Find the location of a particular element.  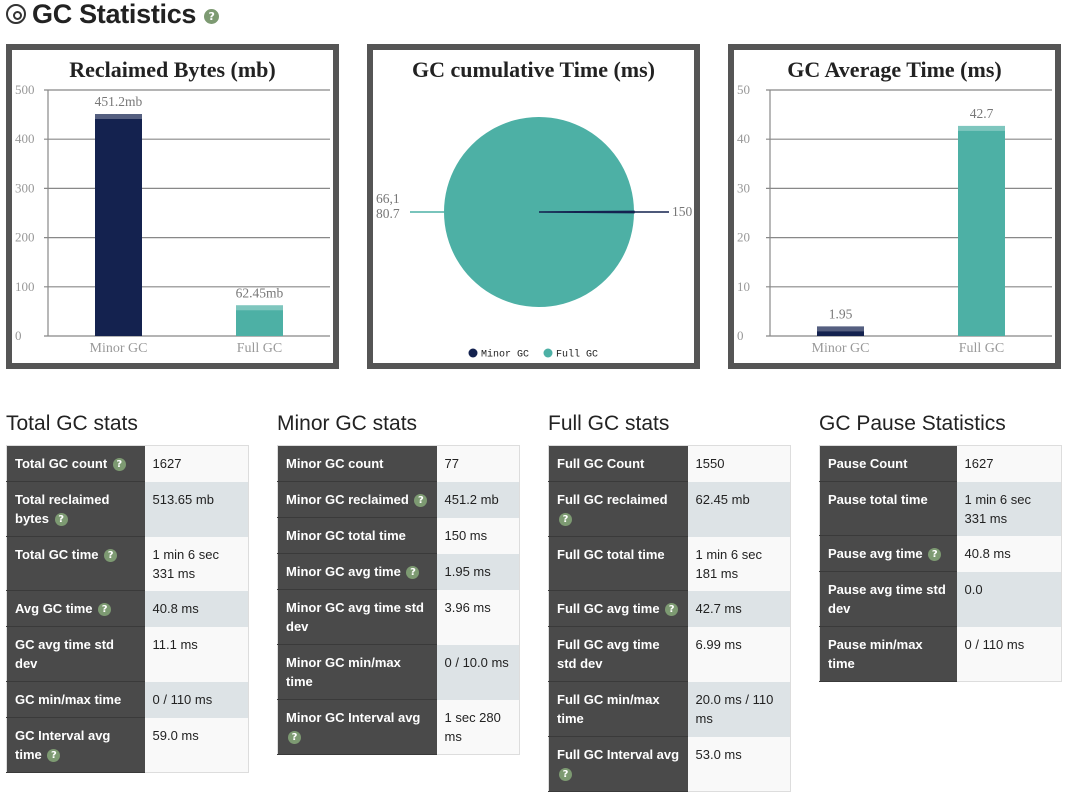

stat-key: Minor GC avg time ? is located at coordinates (357, 571).